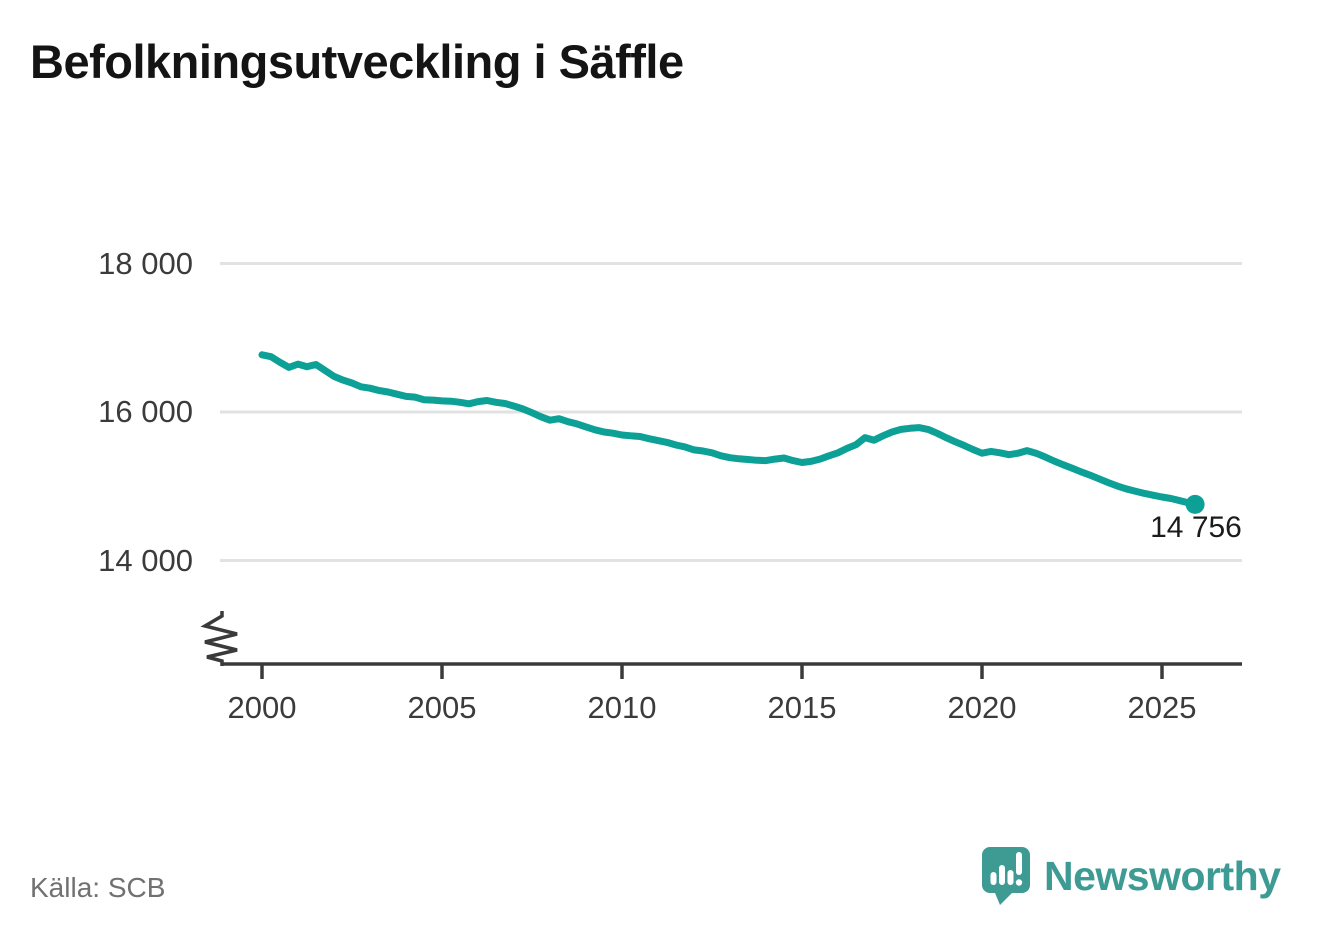 Image resolution: width=1322 pixels, height=939 pixels. I want to click on y-axis-tick-label: 16 000, so click(145, 411).